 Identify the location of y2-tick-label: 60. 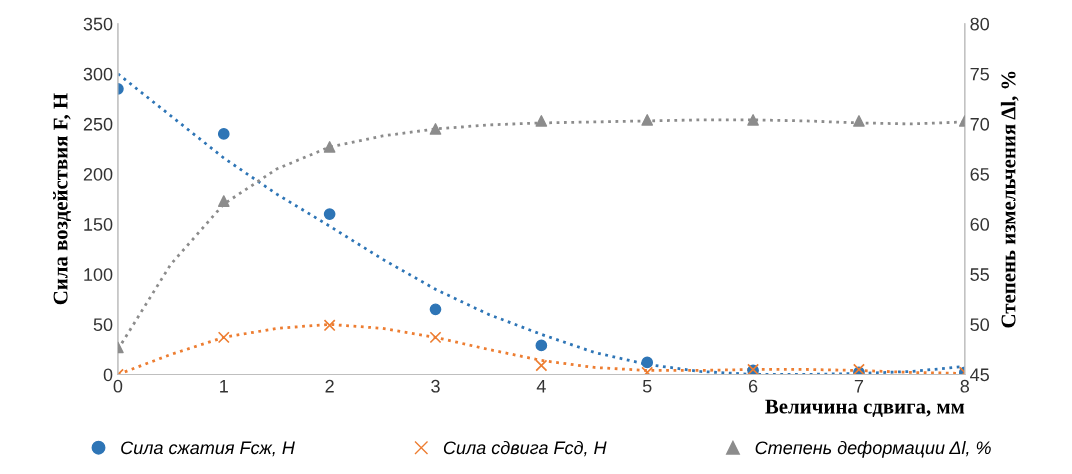
(980, 224).